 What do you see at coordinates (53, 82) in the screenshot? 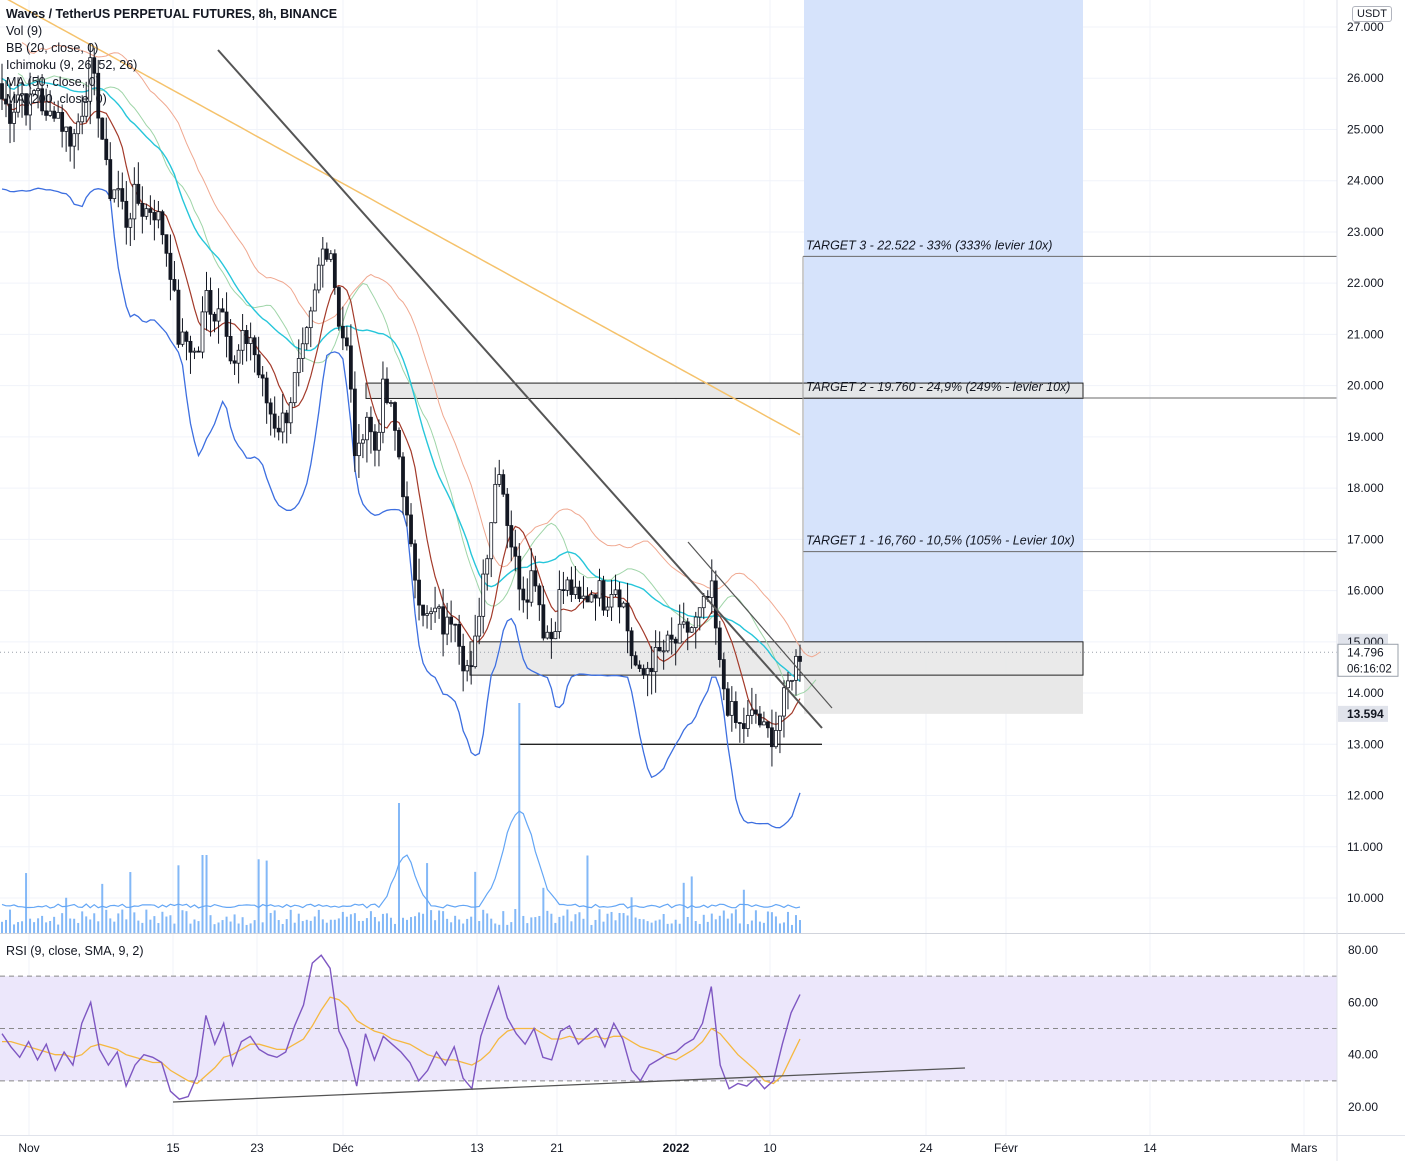
I see `legend-ma50: MA (50, close, 0)` at bounding box center [53, 82].